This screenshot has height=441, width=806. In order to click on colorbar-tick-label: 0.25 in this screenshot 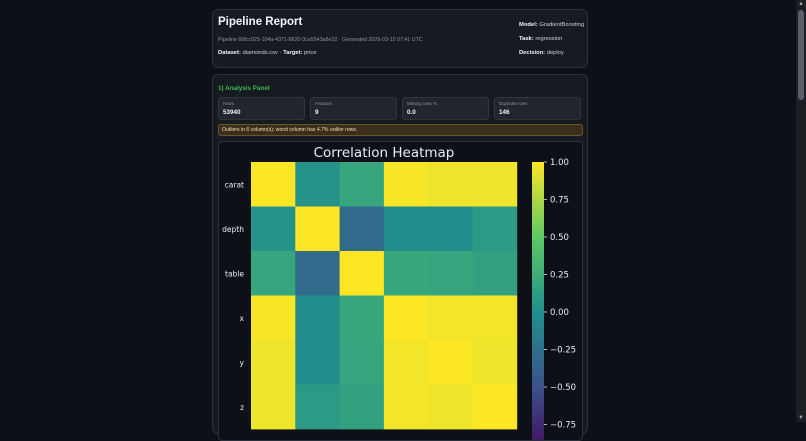, I will do `click(559, 276)`.